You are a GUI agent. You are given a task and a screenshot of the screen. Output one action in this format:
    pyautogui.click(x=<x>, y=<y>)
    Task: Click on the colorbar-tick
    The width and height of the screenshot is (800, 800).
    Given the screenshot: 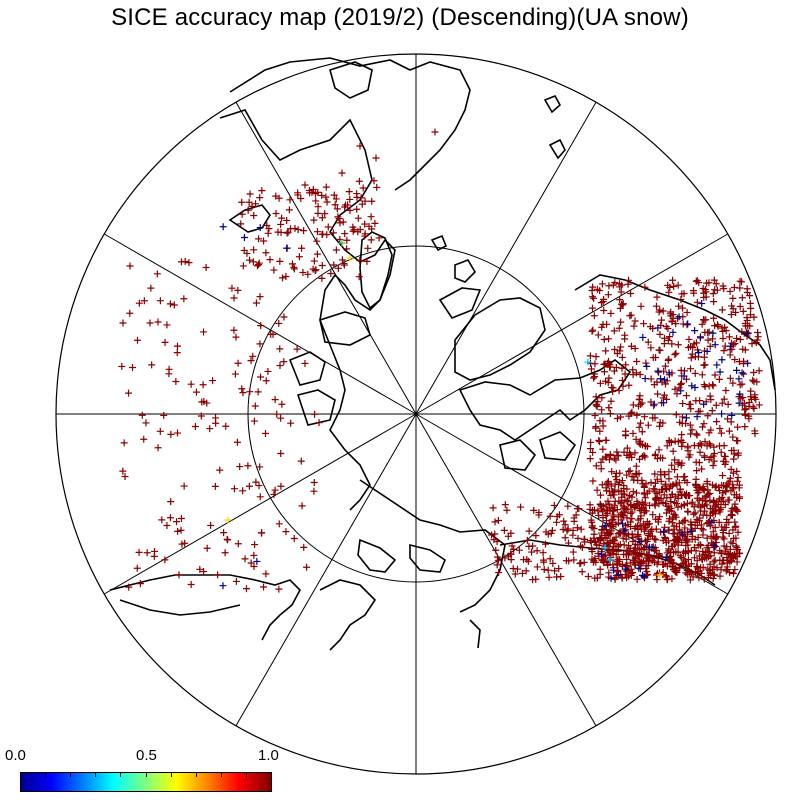 What is the action you would take?
    pyautogui.click(x=271, y=774)
    